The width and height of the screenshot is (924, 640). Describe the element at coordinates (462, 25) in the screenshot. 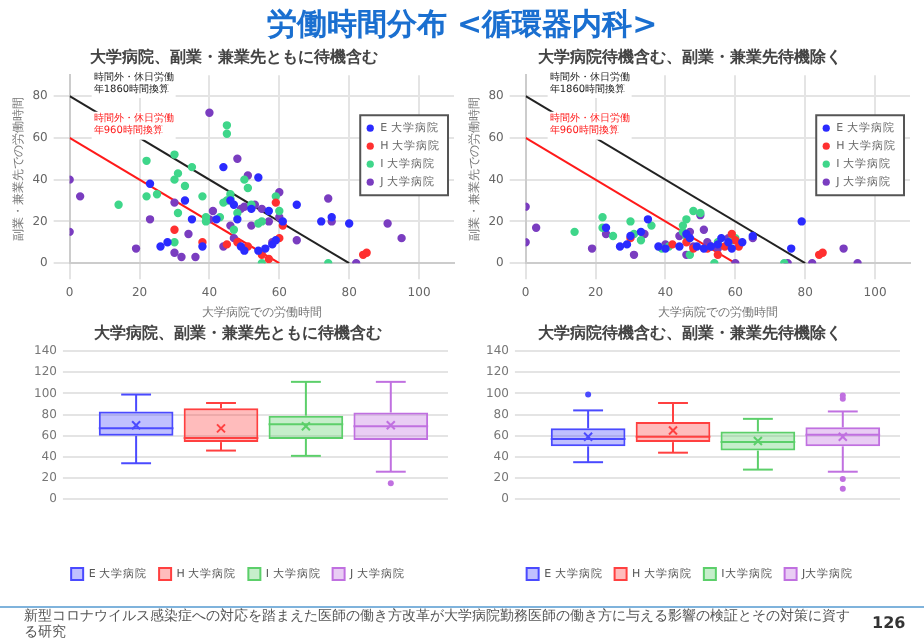

I see `text: 労働時間分布 <循環器内科>` at that location.